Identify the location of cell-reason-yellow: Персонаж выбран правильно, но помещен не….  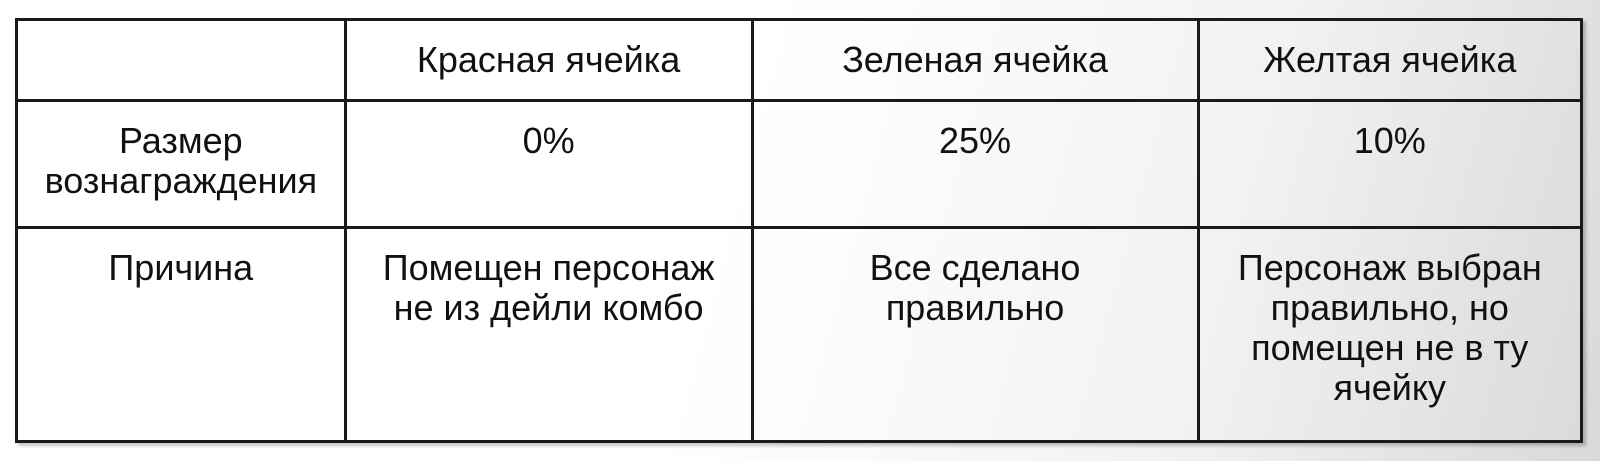
(1390, 334).